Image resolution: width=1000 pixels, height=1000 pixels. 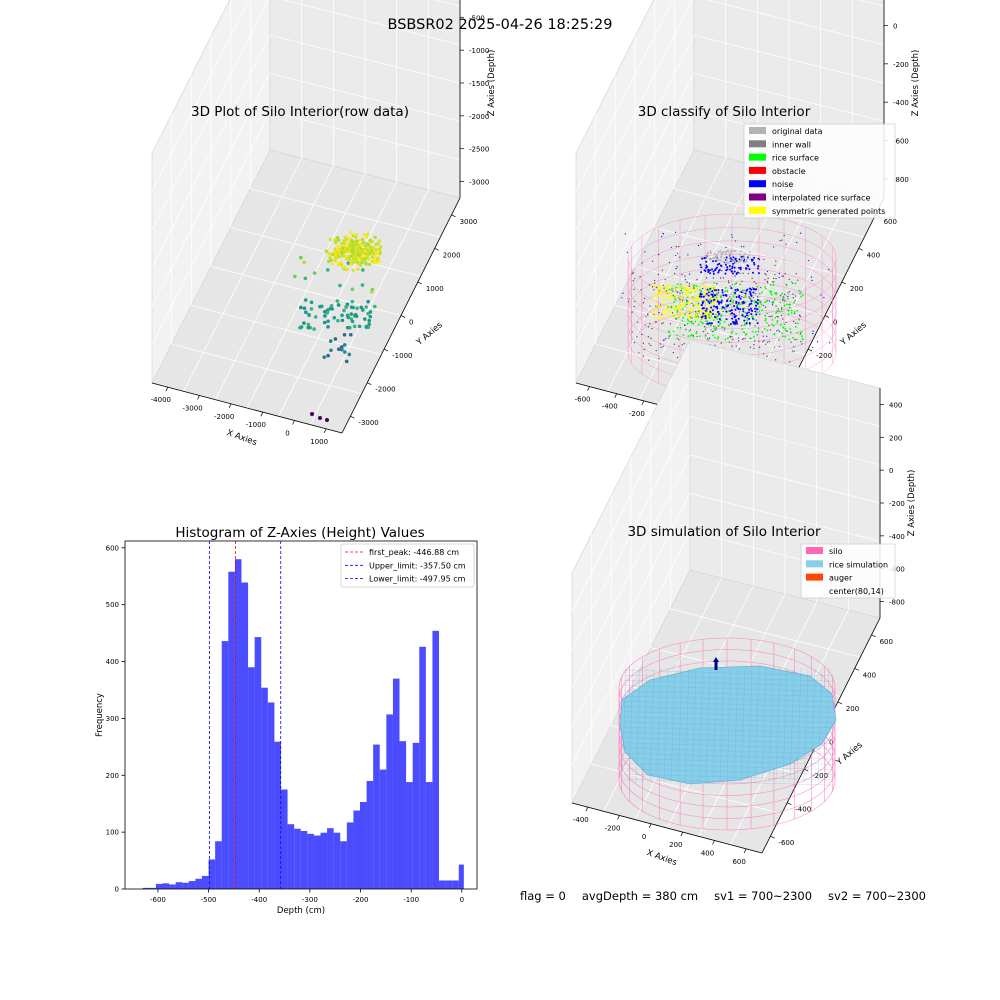 I want to click on avg-depth-text: avgDepth = 380 cm, so click(x=640, y=896).